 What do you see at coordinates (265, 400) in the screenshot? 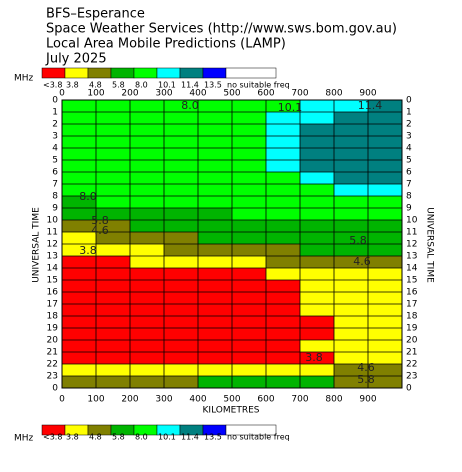
I see `x-tick-label: 600` at bounding box center [265, 400].